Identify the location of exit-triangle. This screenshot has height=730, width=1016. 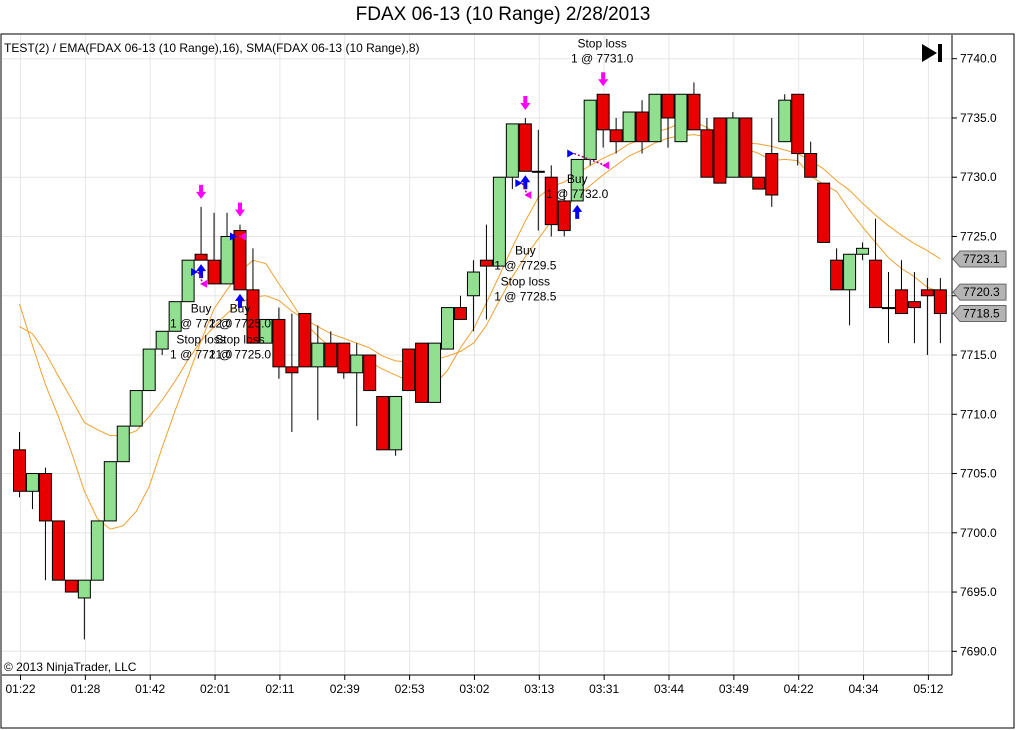
(204, 283).